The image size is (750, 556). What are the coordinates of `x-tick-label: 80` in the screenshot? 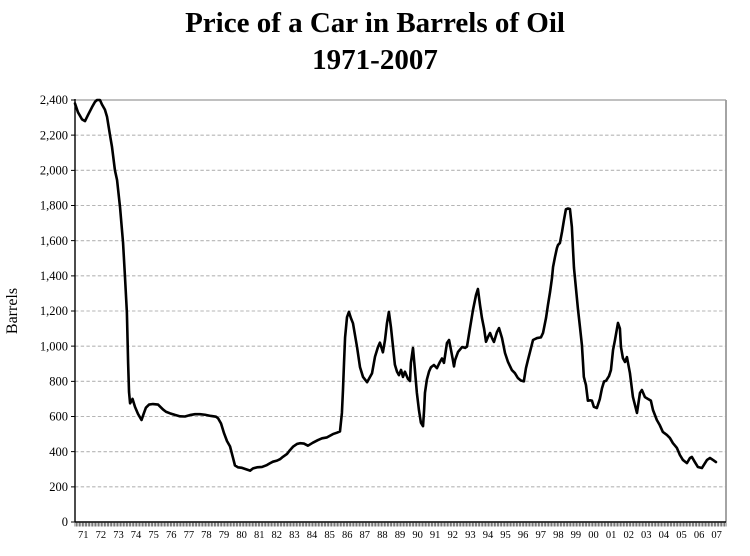 It's located at (241, 535).